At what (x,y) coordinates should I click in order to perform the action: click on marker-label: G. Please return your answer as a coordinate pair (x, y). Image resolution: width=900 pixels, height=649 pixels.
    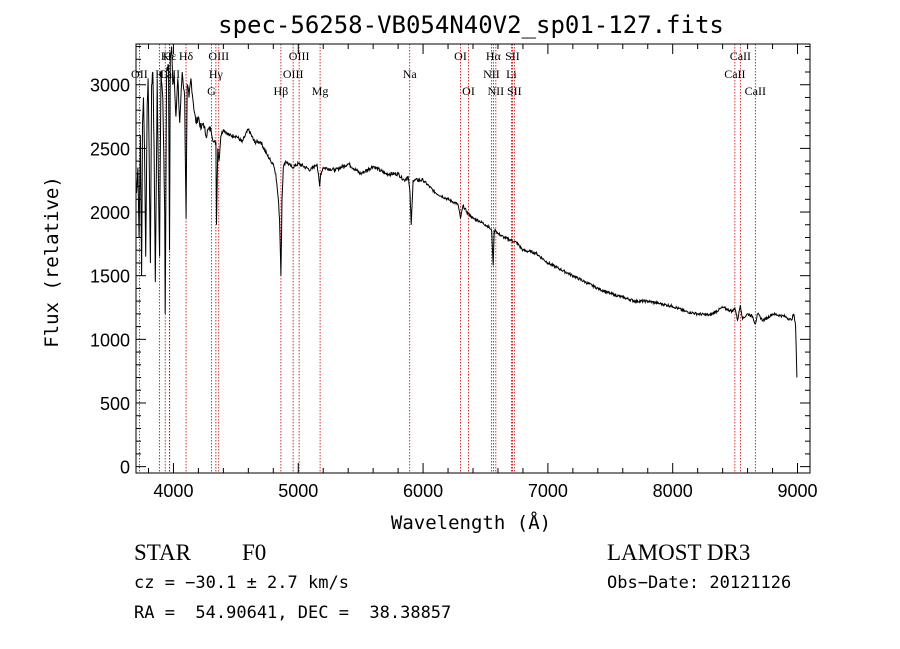
    Looking at the image, I should click on (211, 91).